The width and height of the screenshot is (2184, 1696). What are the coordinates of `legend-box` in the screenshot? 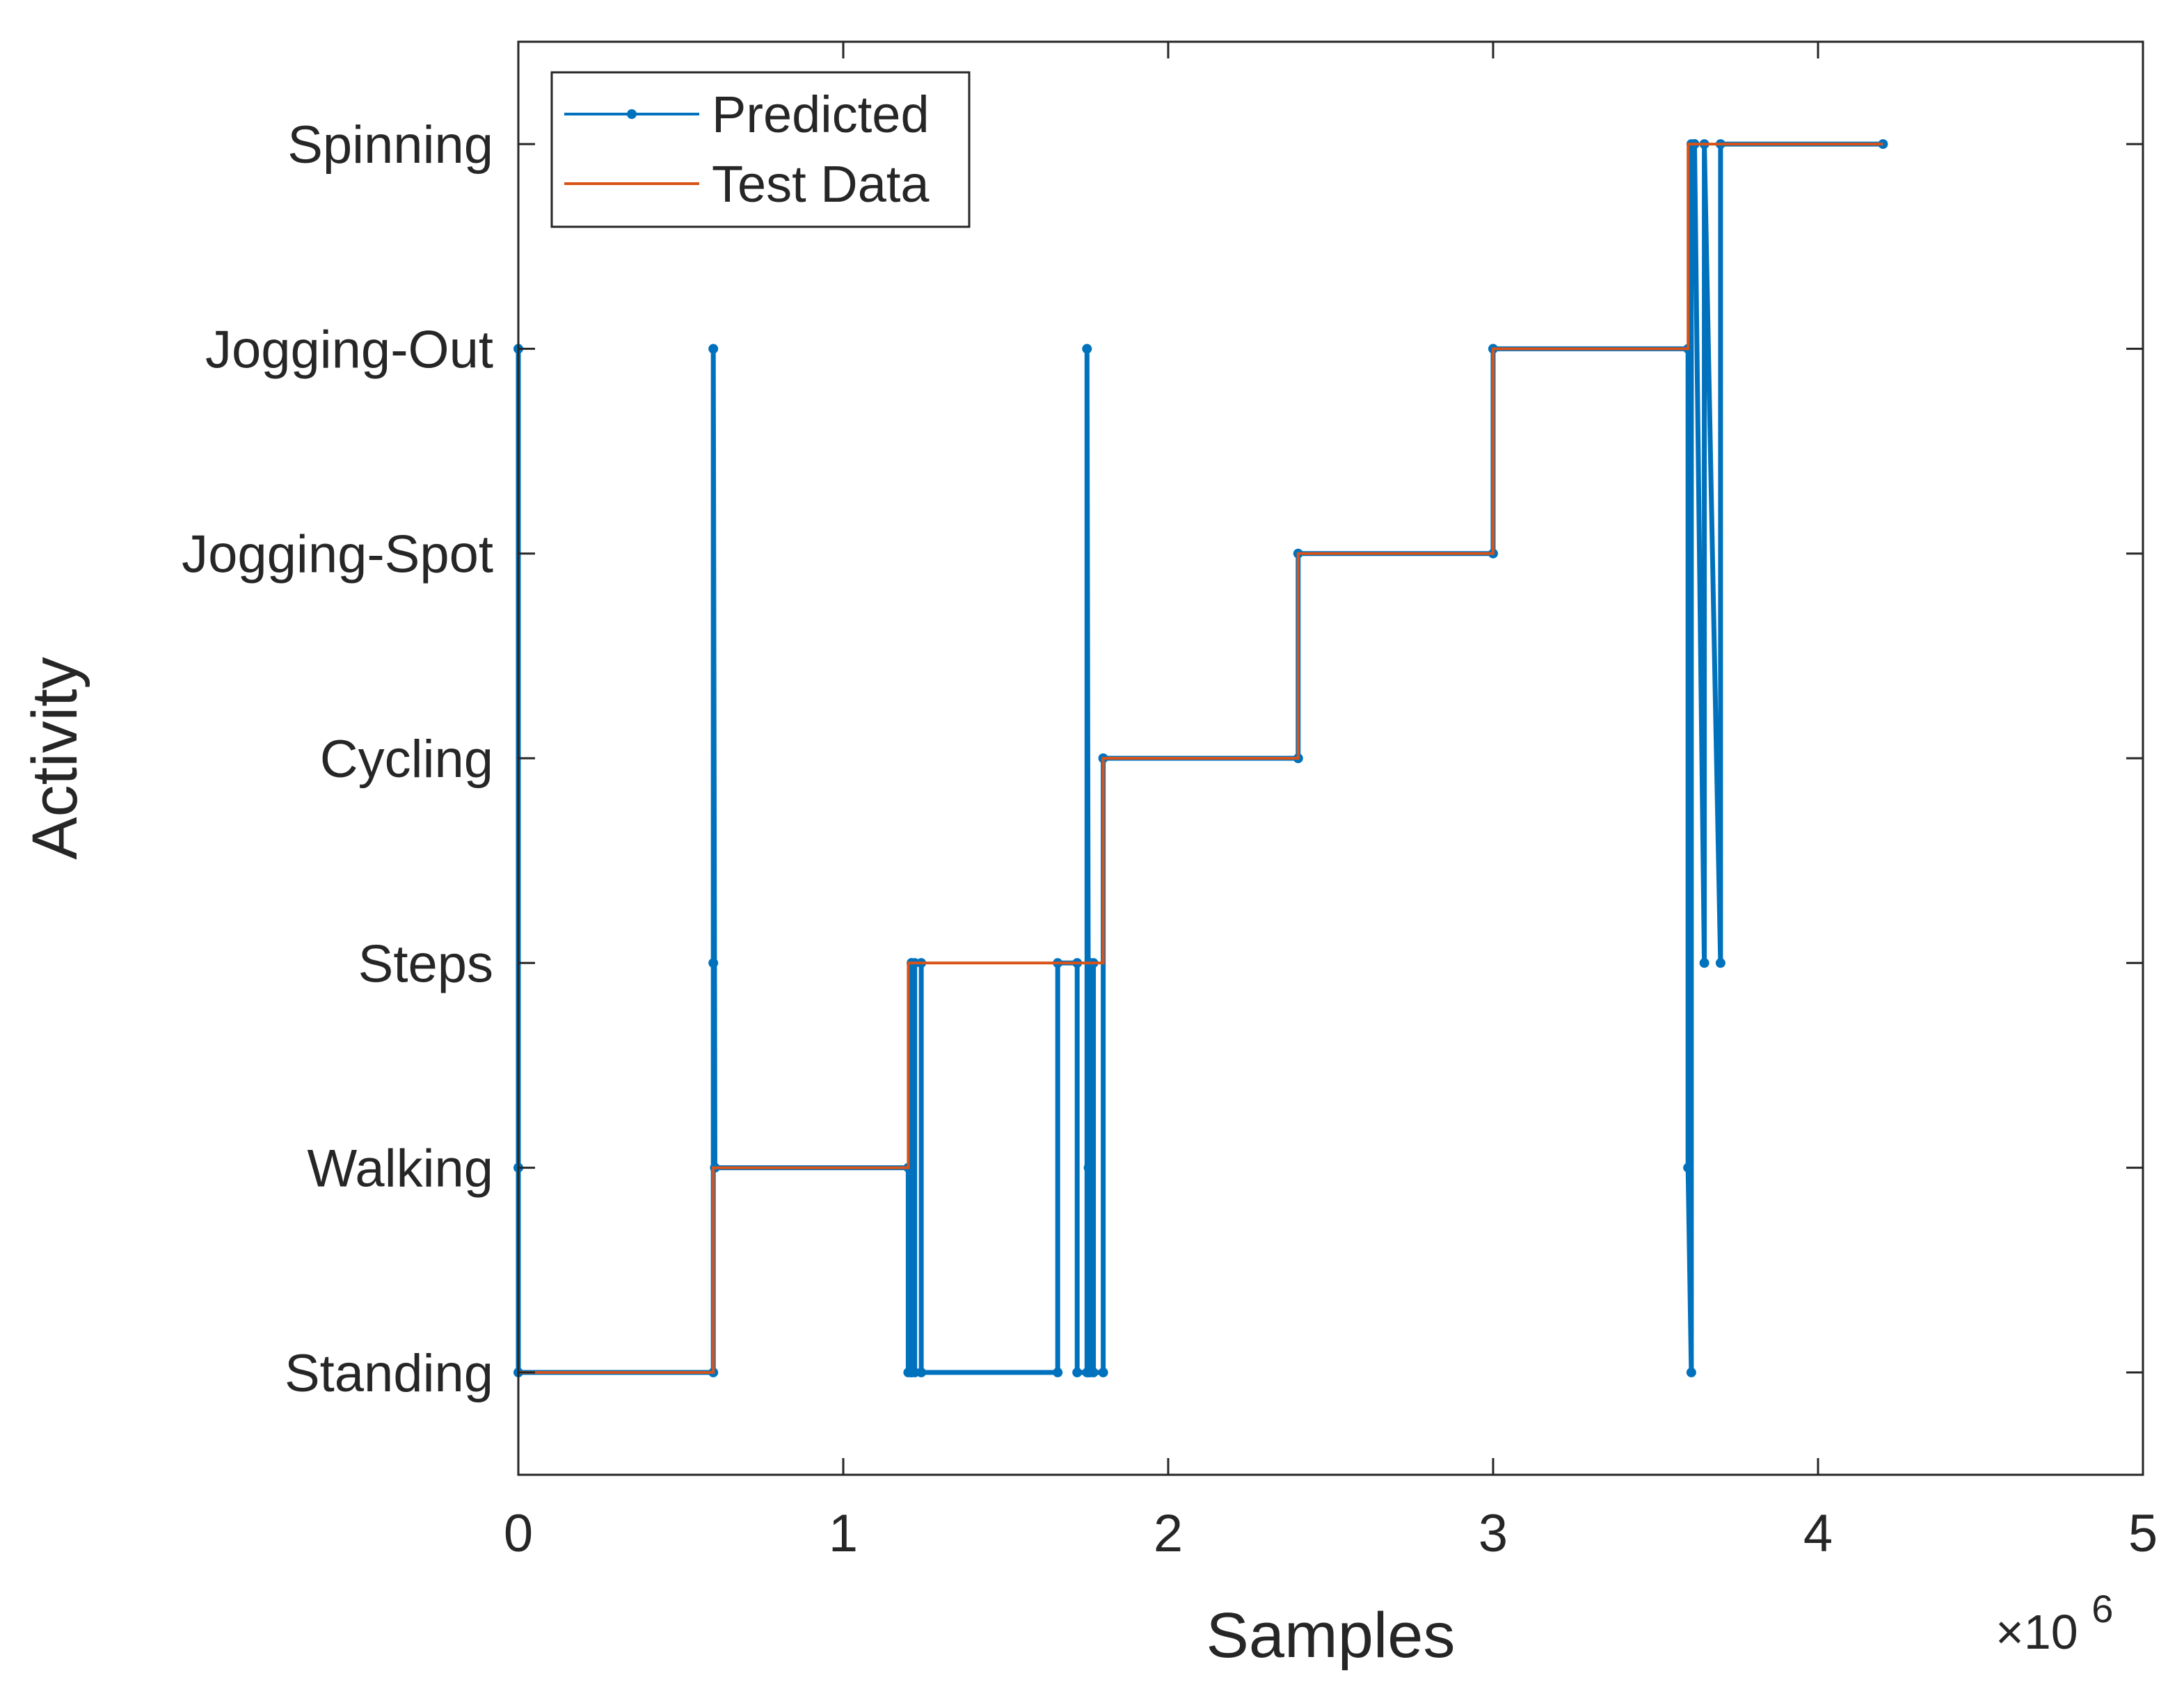 It's located at (760, 149).